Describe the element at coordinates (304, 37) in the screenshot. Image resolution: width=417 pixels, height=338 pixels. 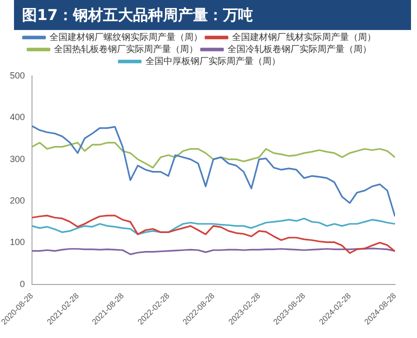
I see `legend-label: 全国建材钢厂线材实际周产量（周）` at that location.